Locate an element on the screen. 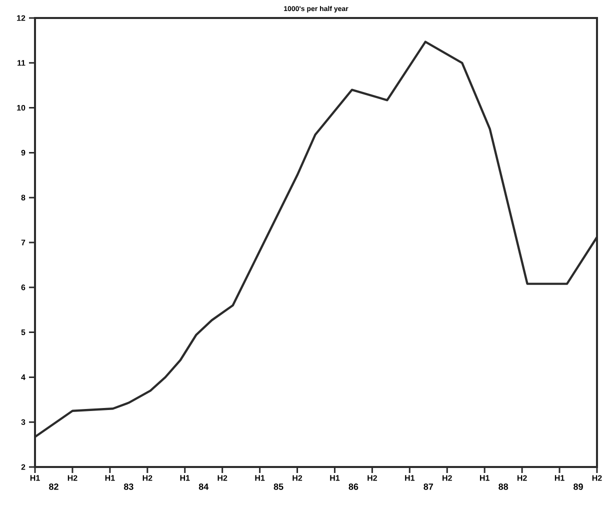 Image resolution: width=614 pixels, height=528 pixels. y-tick-label: 4 is located at coordinates (23, 377).